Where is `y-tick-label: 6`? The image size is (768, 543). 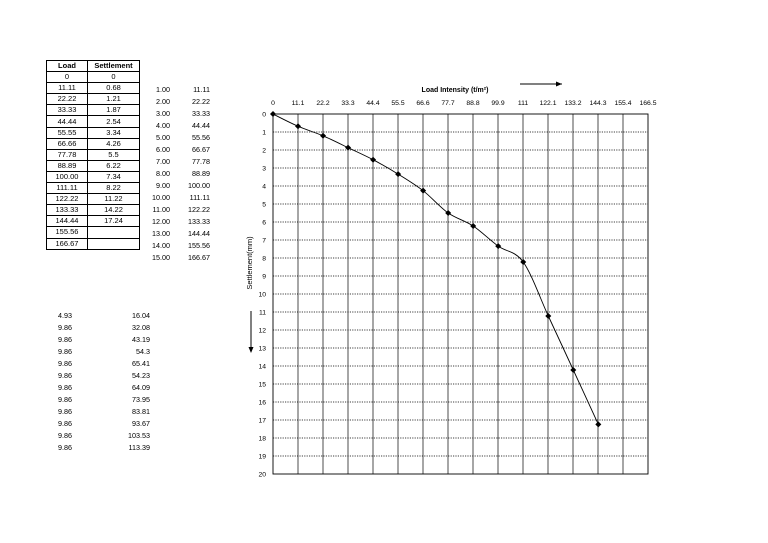 y-tick-label: 6 is located at coordinates (264, 223).